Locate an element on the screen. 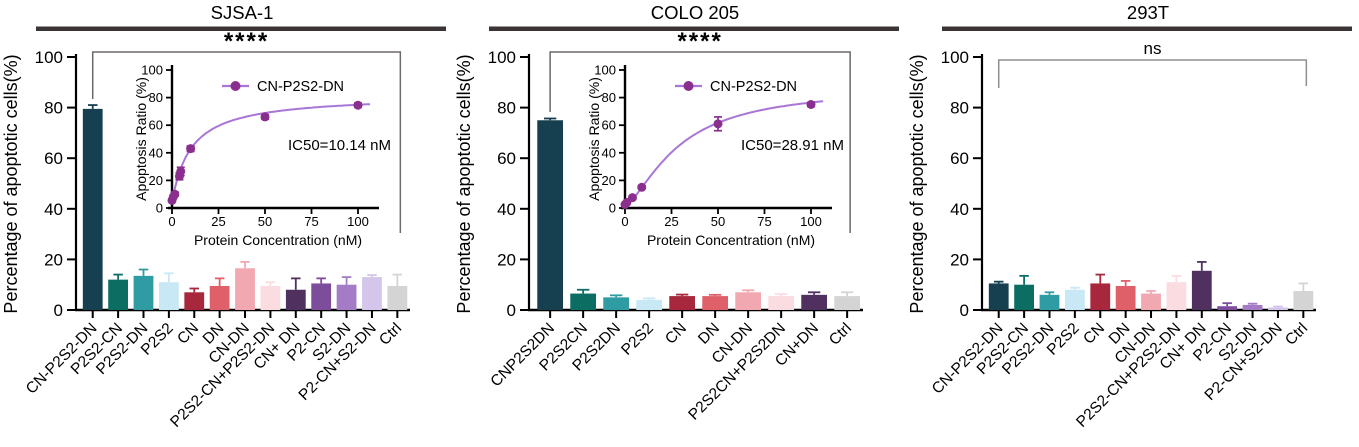 The width and height of the screenshot is (1359, 447). inset-legend-marker is located at coordinates (235, 86).